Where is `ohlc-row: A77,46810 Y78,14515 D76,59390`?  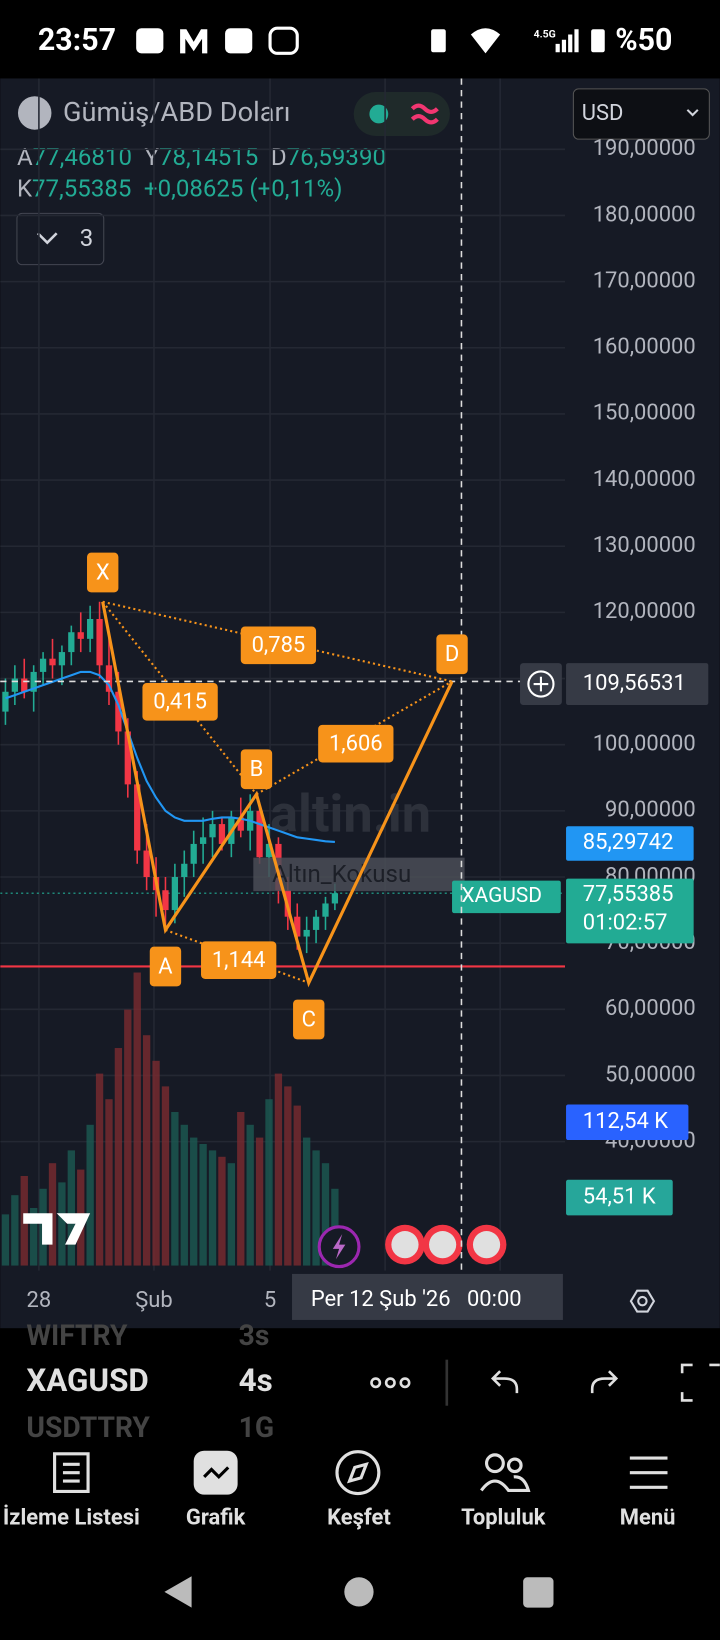 ohlc-row: A77,46810 Y78,14515 D76,59390 is located at coordinates (201, 157).